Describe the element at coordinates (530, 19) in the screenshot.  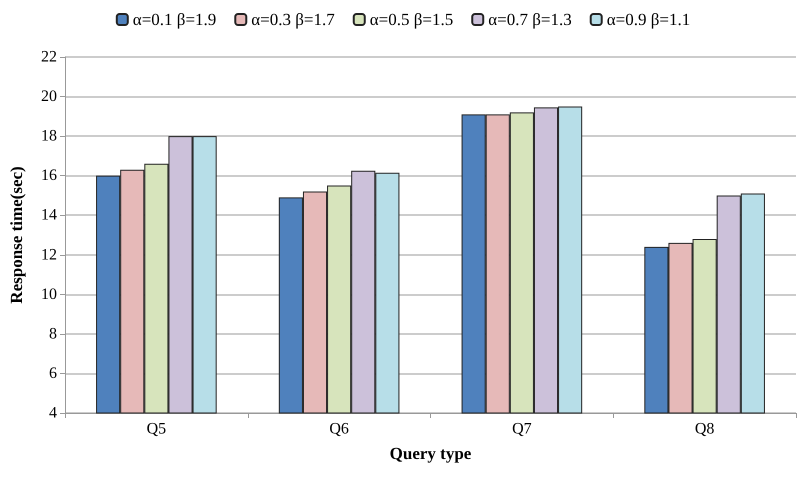
I see `legend-label: α=0.7 β=1.3` at that location.